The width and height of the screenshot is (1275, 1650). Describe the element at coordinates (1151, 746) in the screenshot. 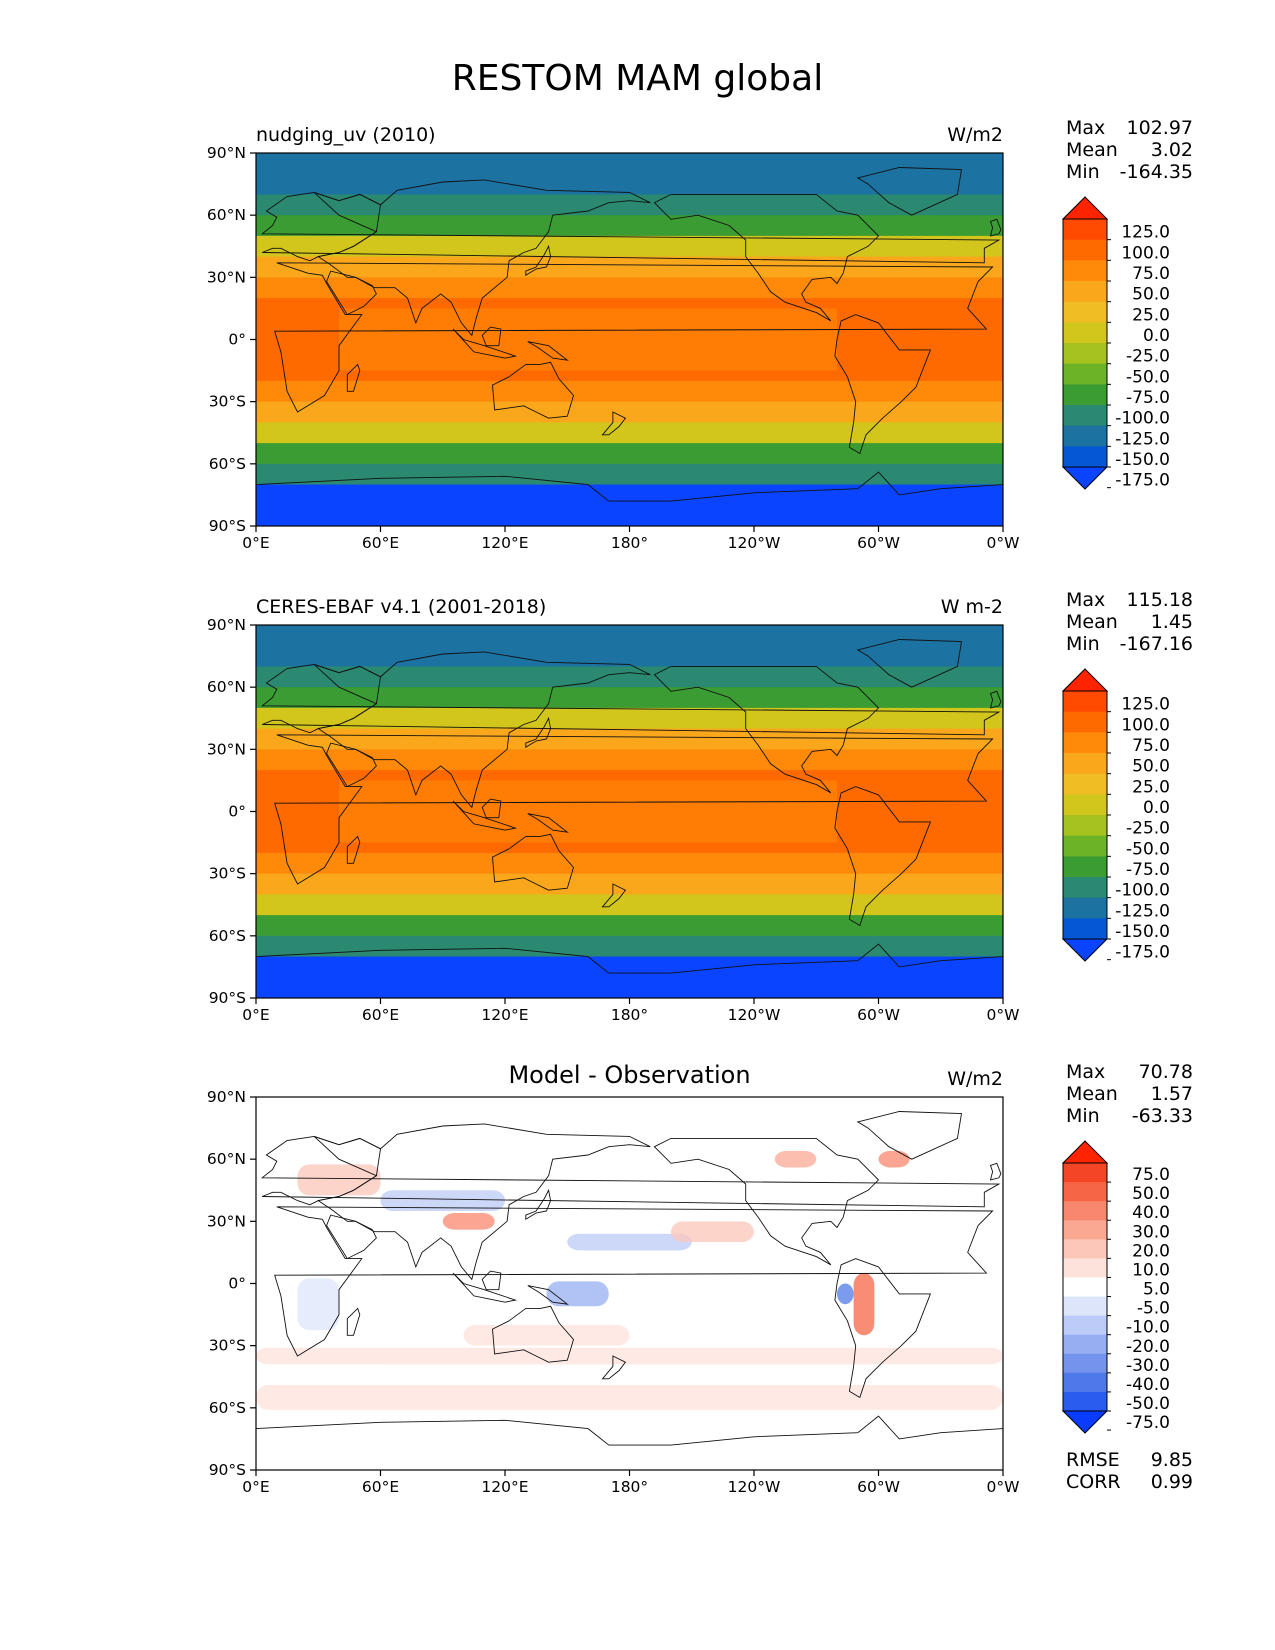

I see `colorbar-tick-label: 75.0` at that location.